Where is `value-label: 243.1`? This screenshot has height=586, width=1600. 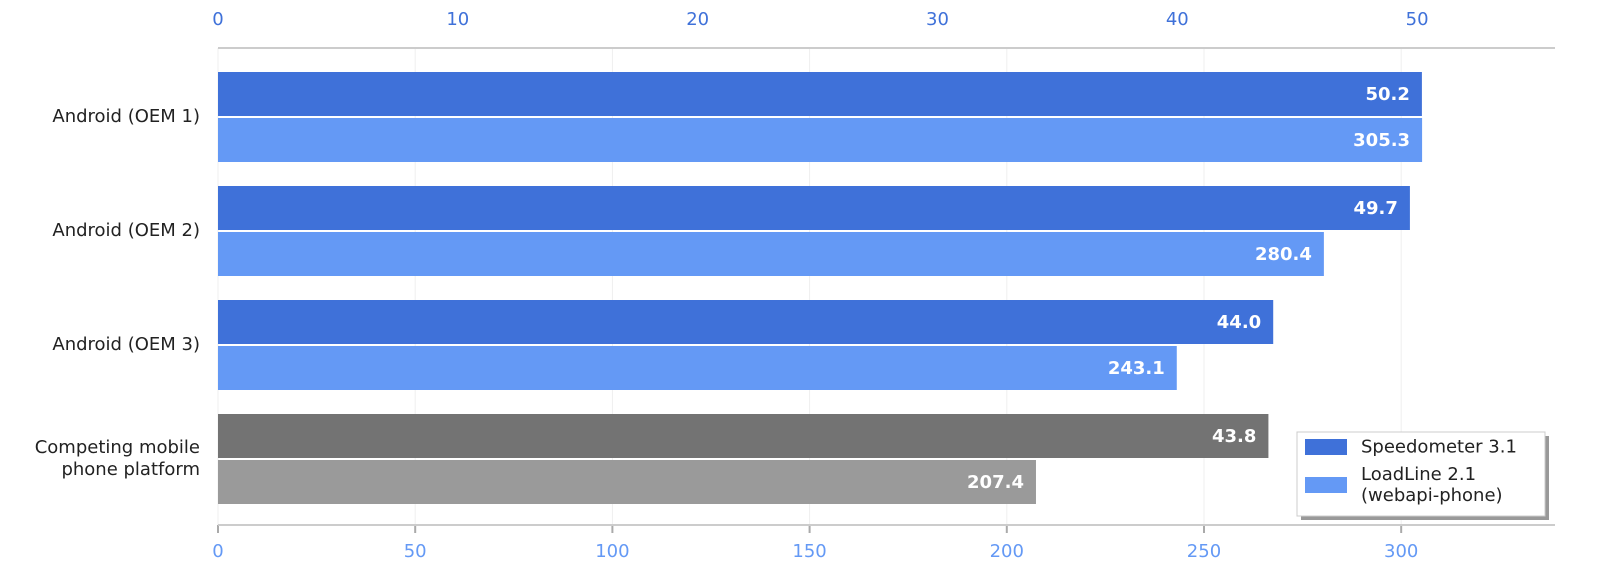
value-label: 243.1 is located at coordinates (1136, 368).